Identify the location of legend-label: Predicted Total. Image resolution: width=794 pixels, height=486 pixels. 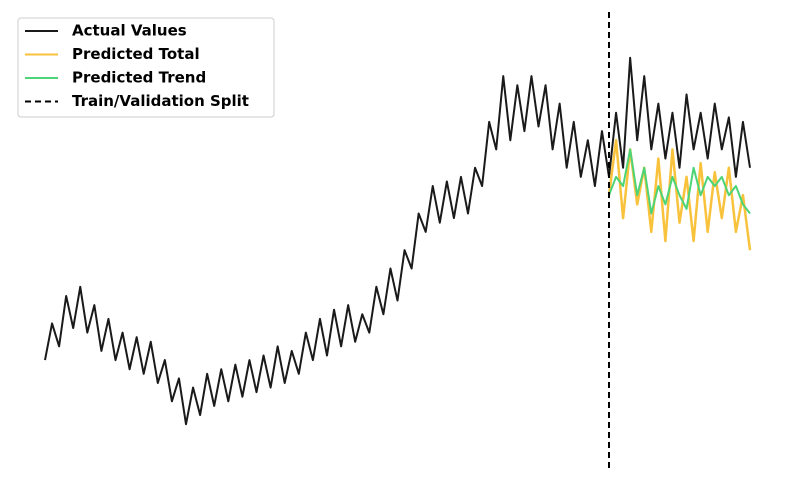
(136, 54).